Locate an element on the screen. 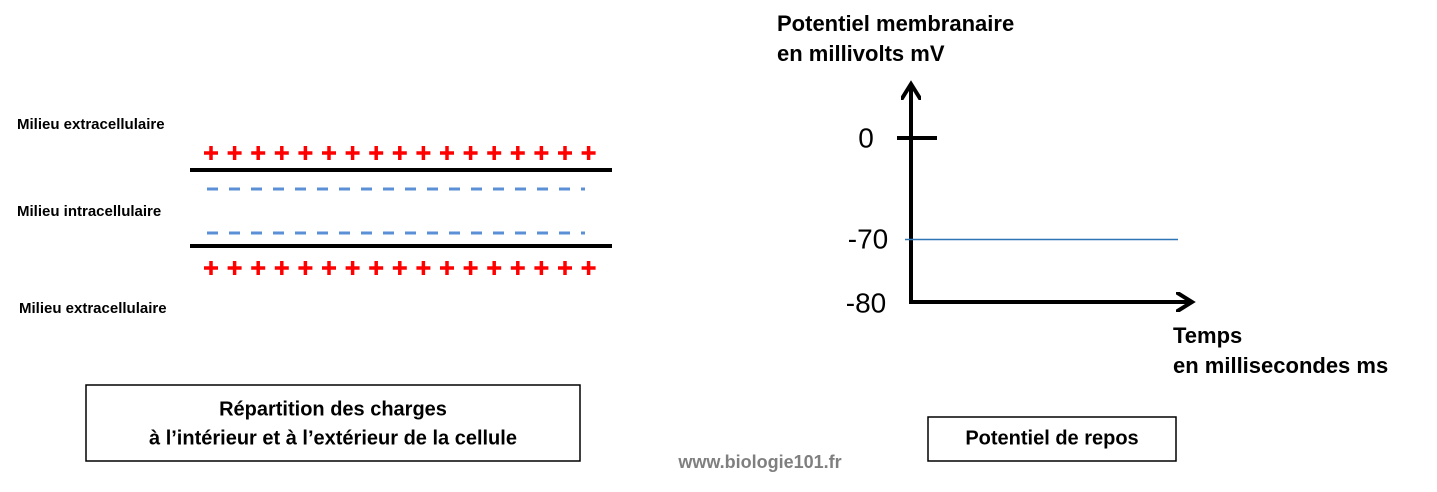  x-axis-title: Temps is located at coordinates (1207, 335).